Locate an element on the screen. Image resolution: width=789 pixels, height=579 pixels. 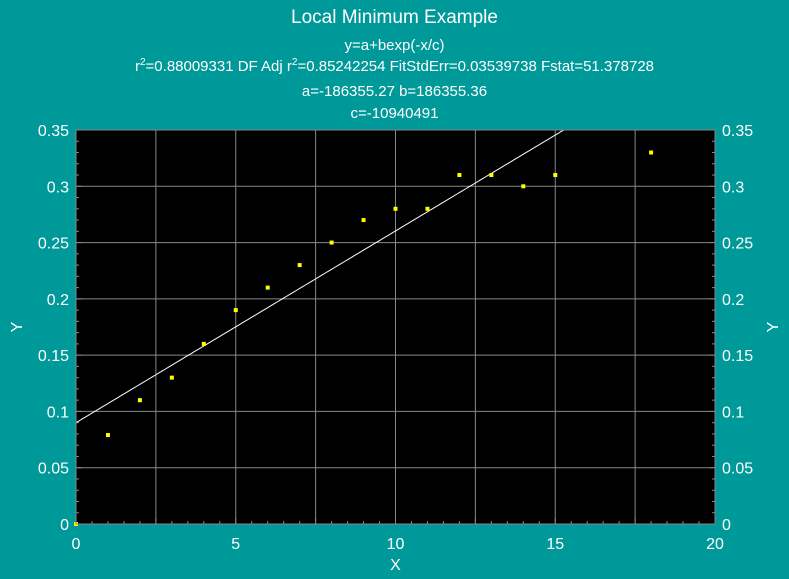
y-right-tick-label: 0.2 is located at coordinates (733, 300).